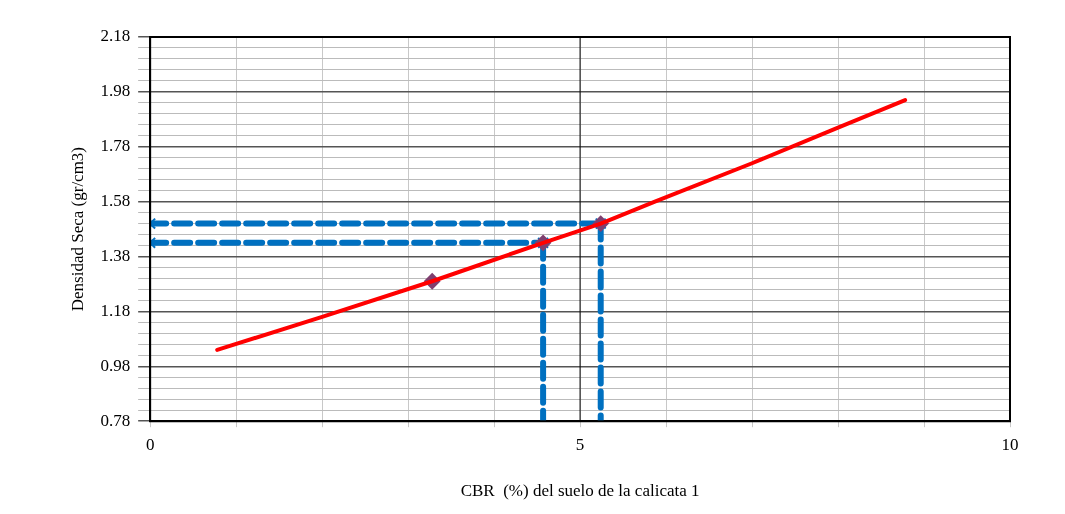 The height and width of the screenshot is (514, 1065). I want to click on y-axis-title: Densidad Seca (gr/cm3), so click(77, 229).